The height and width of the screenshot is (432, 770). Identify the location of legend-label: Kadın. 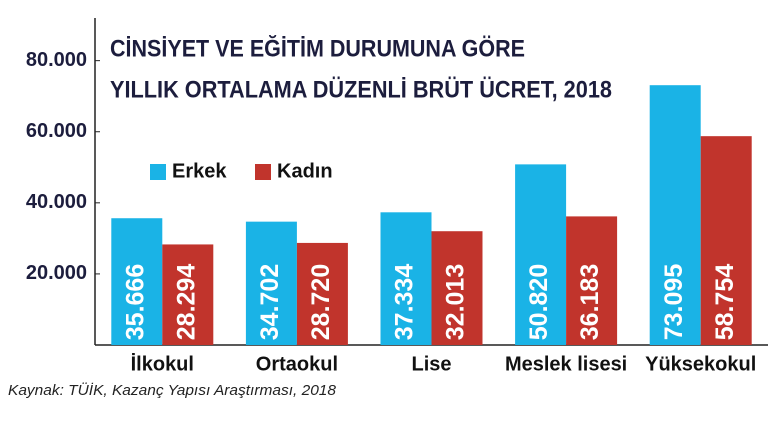
(305, 171).